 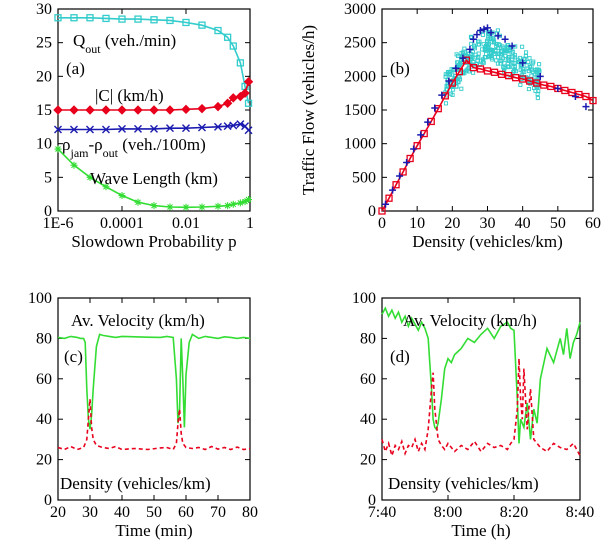 I want to click on y-tick-label: 60, so click(x=368, y=379).